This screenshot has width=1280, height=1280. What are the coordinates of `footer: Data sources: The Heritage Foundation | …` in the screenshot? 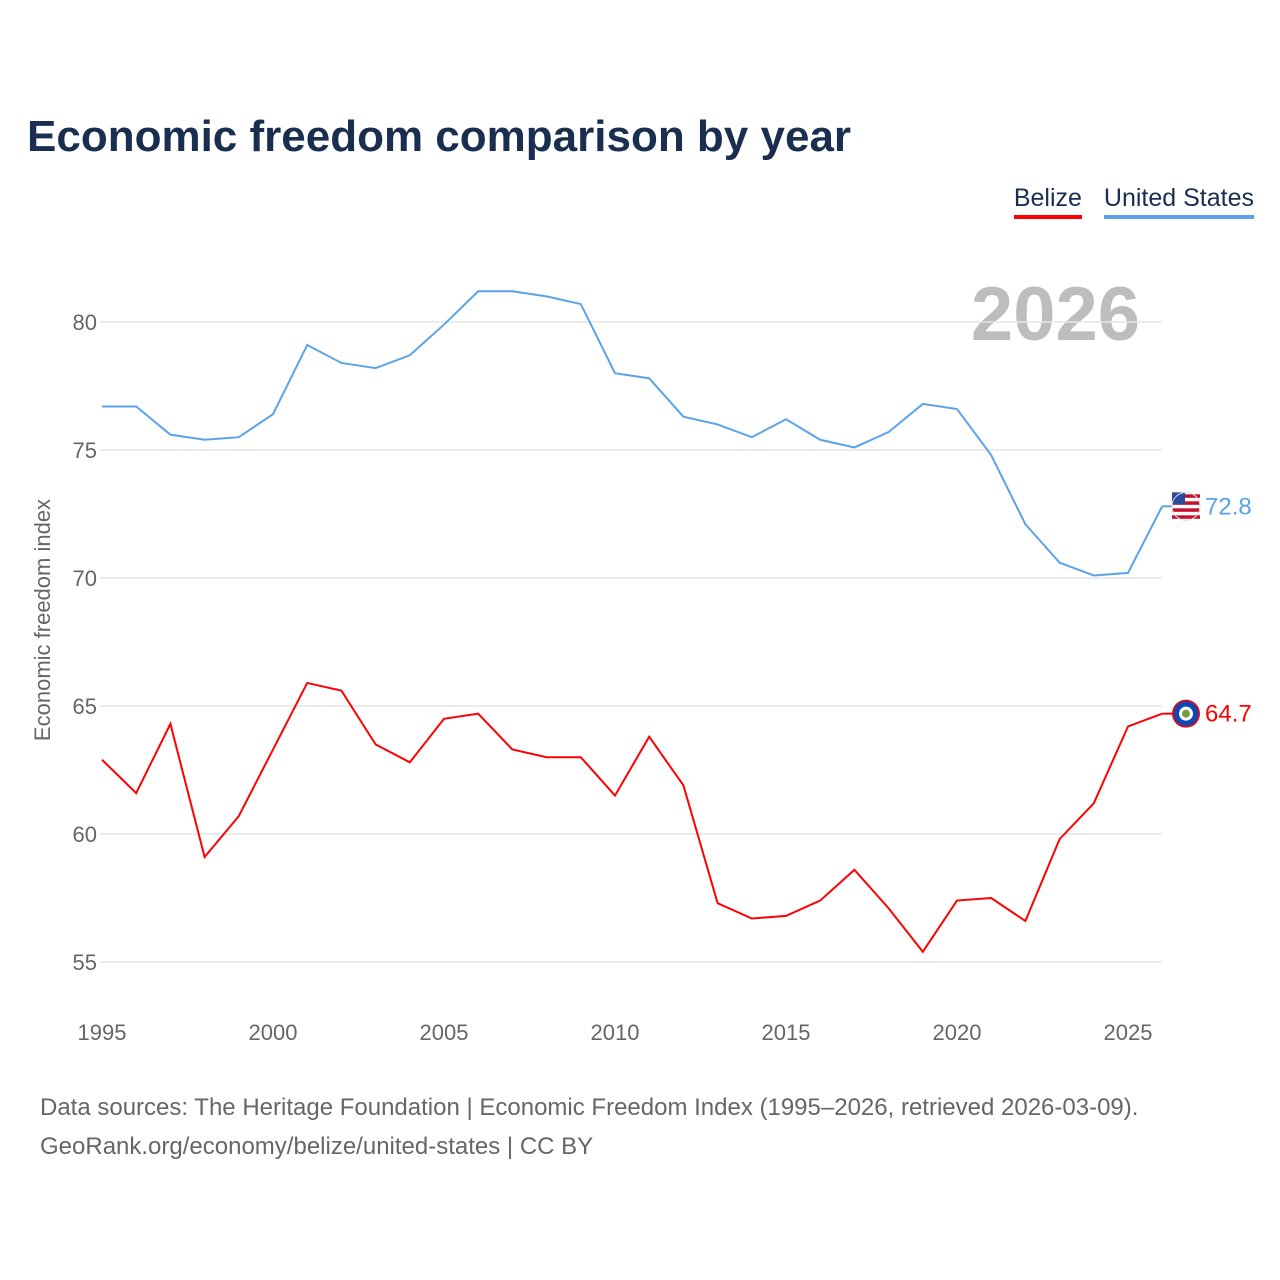 It's located at (589, 1127).